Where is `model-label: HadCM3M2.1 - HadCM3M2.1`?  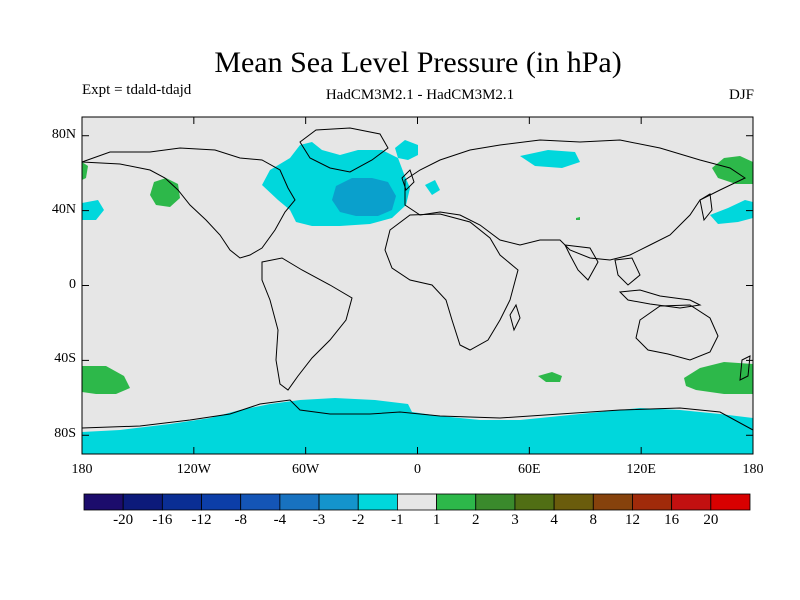 model-label: HadCM3M2.1 - HadCM3M2.1 is located at coordinates (420, 95).